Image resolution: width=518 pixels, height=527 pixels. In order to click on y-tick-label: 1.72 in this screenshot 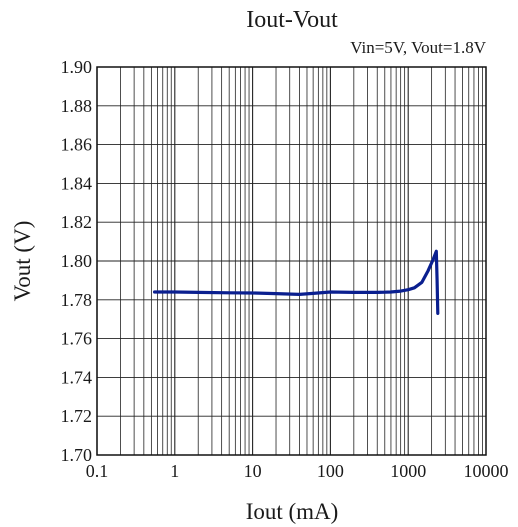, I will do `click(77, 416)`.